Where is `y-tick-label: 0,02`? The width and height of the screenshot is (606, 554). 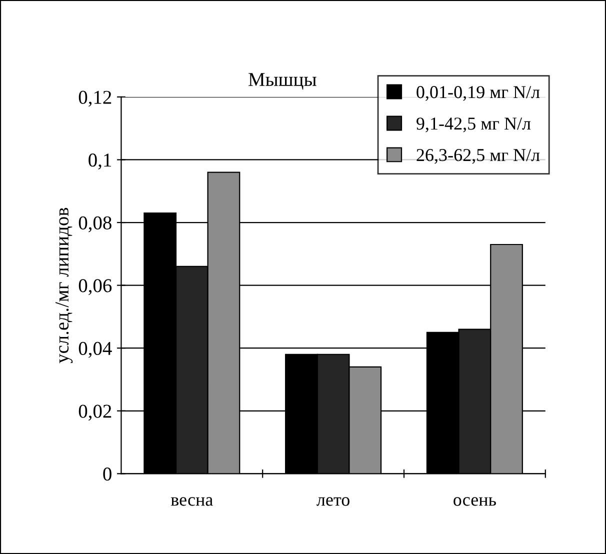 y-tick-label: 0,02 is located at coordinates (95, 412).